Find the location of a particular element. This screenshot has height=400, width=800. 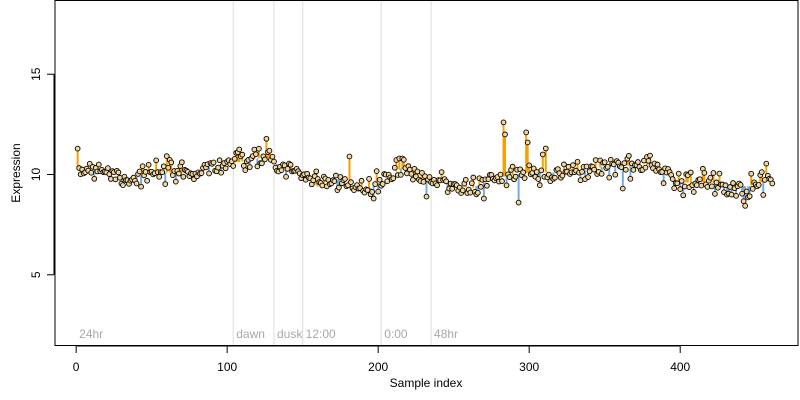

phase-label: dusk is located at coordinates (290, 334).